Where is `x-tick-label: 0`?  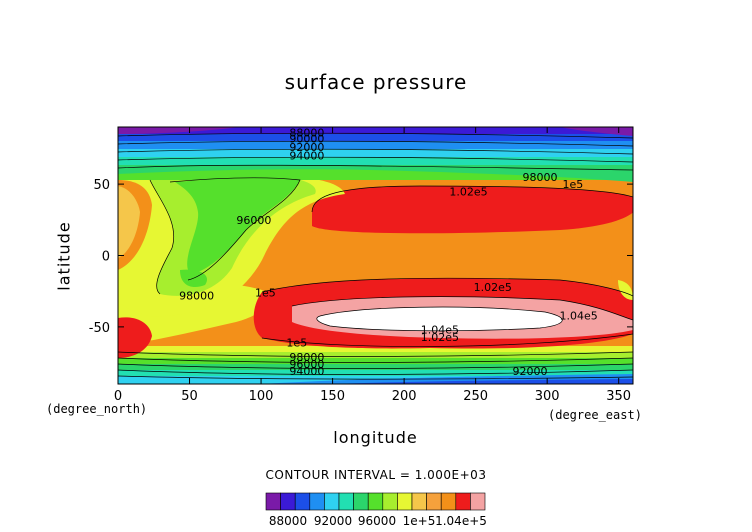 x-tick-label: 0 is located at coordinates (118, 396).